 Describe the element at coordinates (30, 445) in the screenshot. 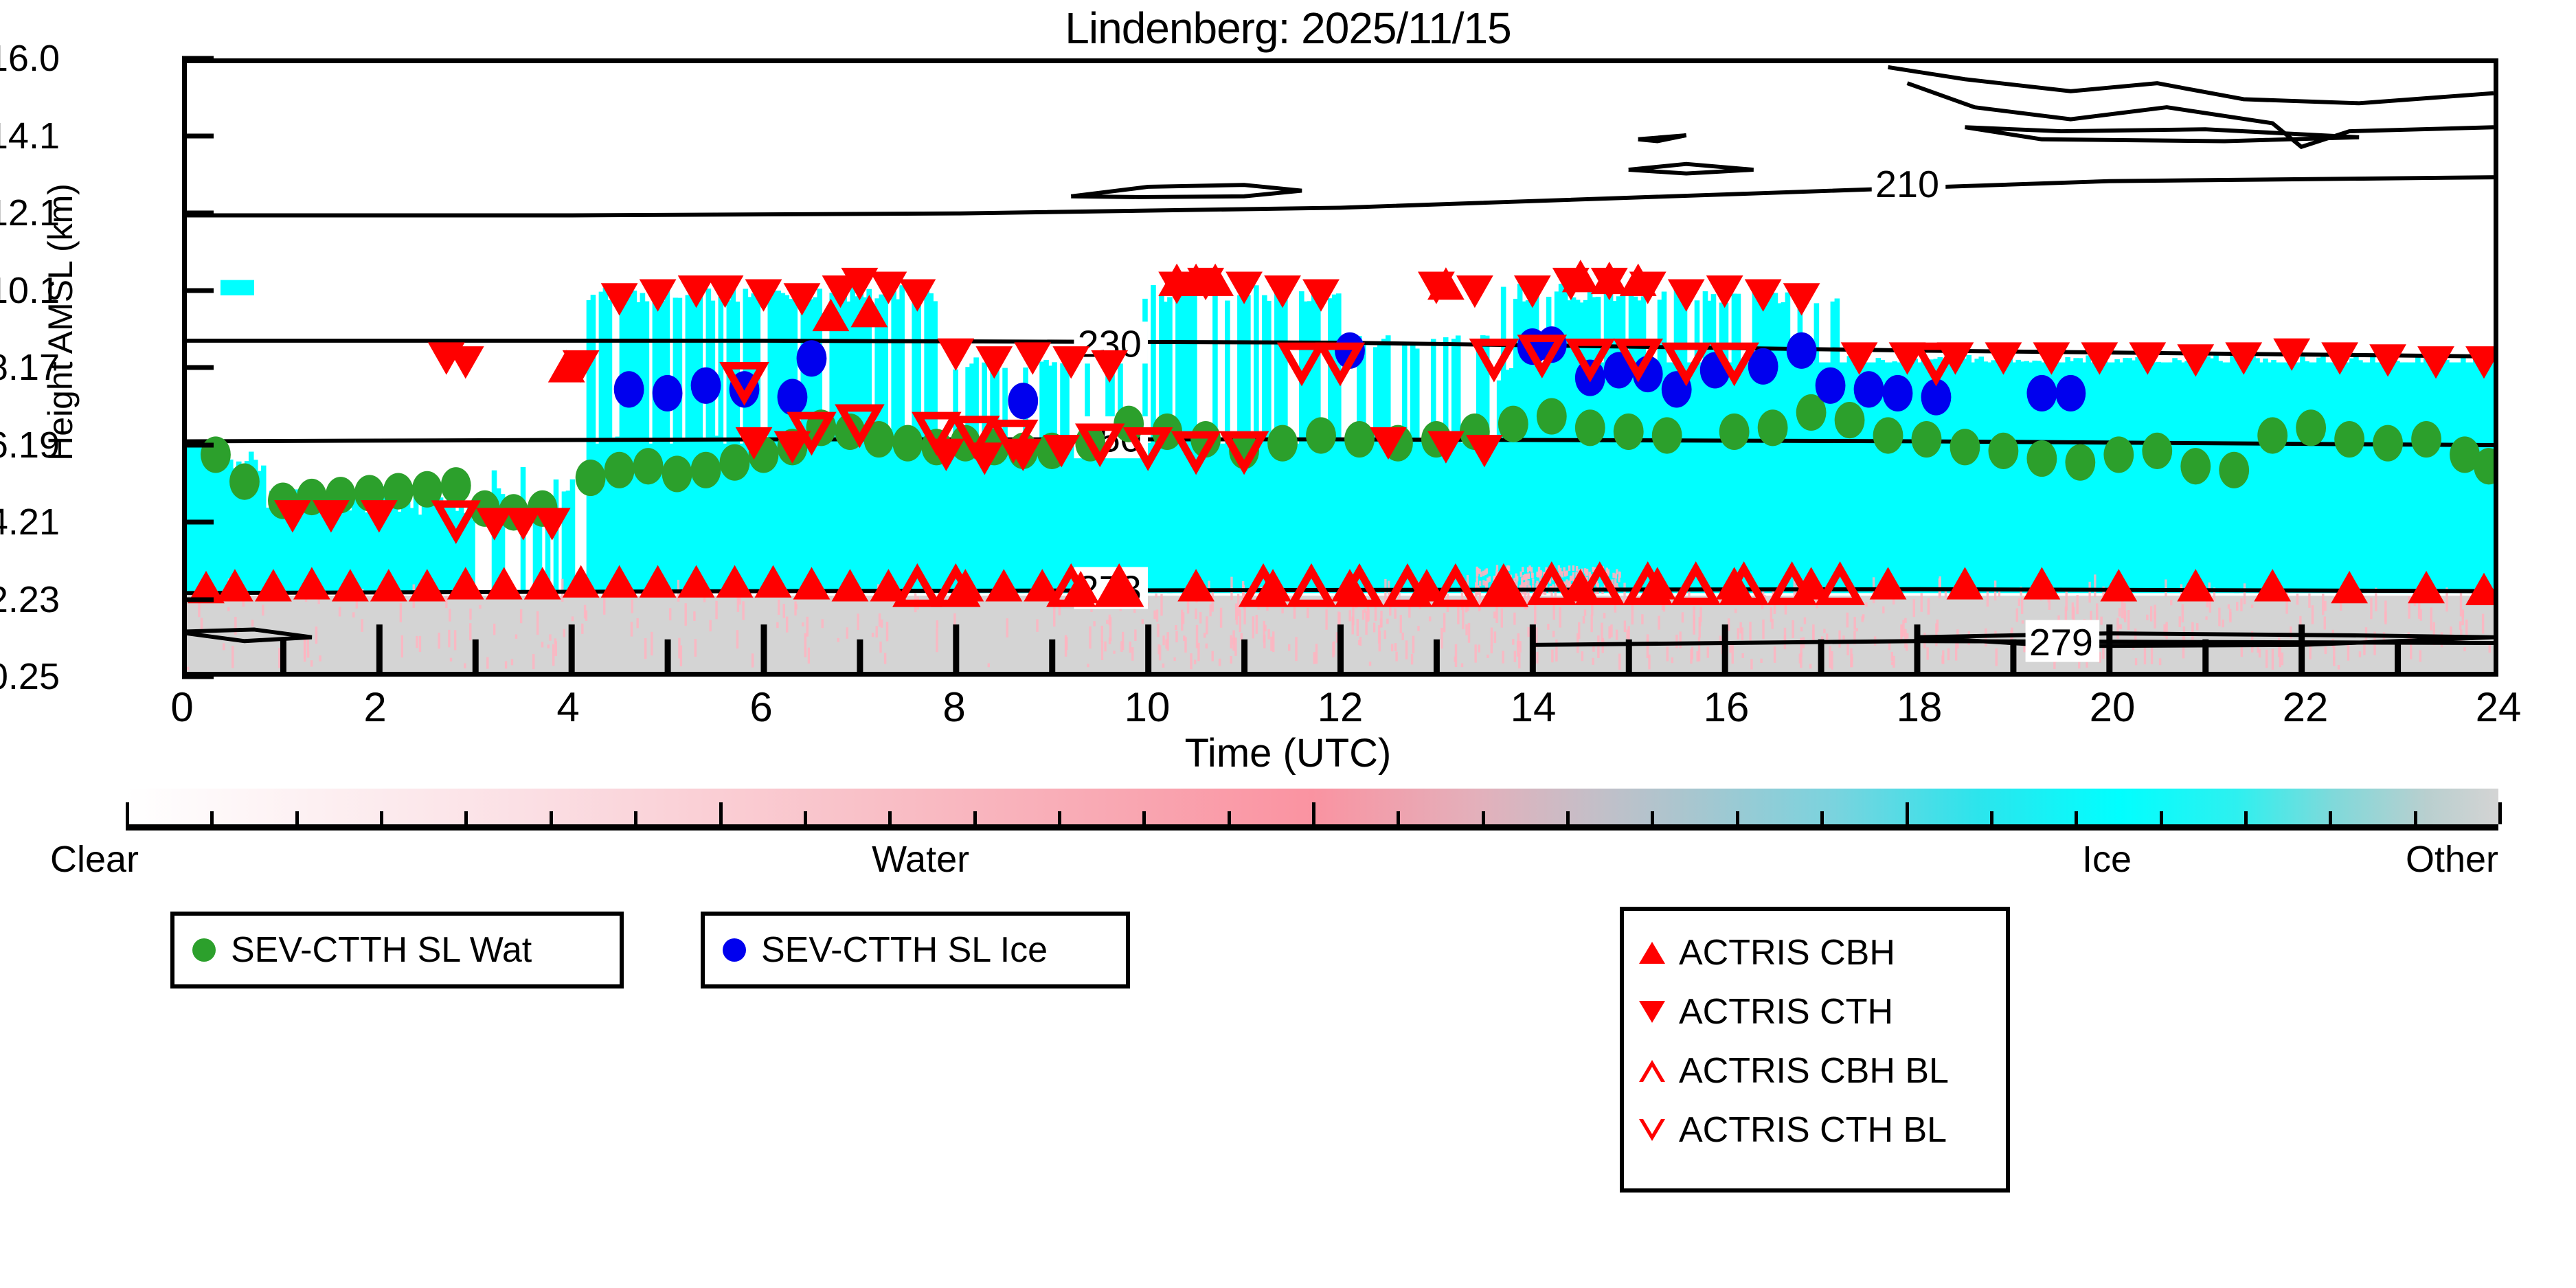

I see `y-tick-label: 6.19` at that location.